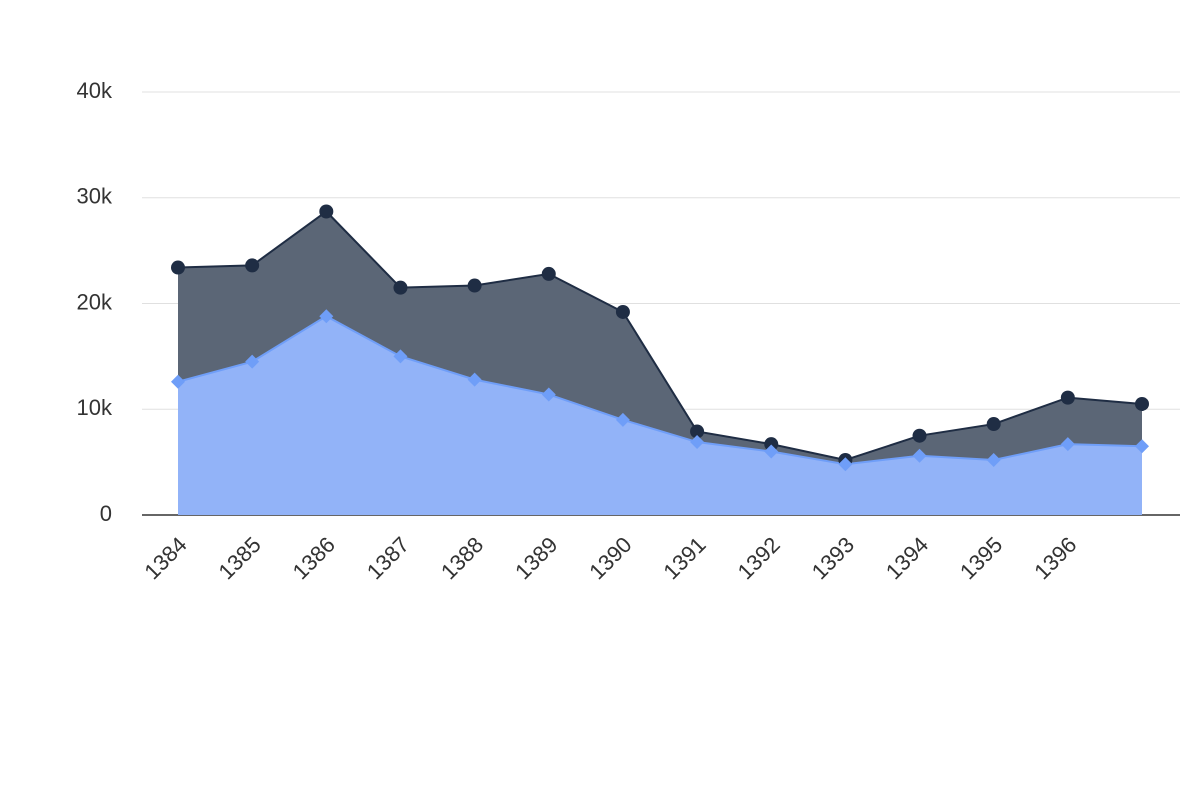 The width and height of the screenshot is (1200, 800). Describe the element at coordinates (95, 407) in the screenshot. I see `y-tick-label: 10k` at that location.